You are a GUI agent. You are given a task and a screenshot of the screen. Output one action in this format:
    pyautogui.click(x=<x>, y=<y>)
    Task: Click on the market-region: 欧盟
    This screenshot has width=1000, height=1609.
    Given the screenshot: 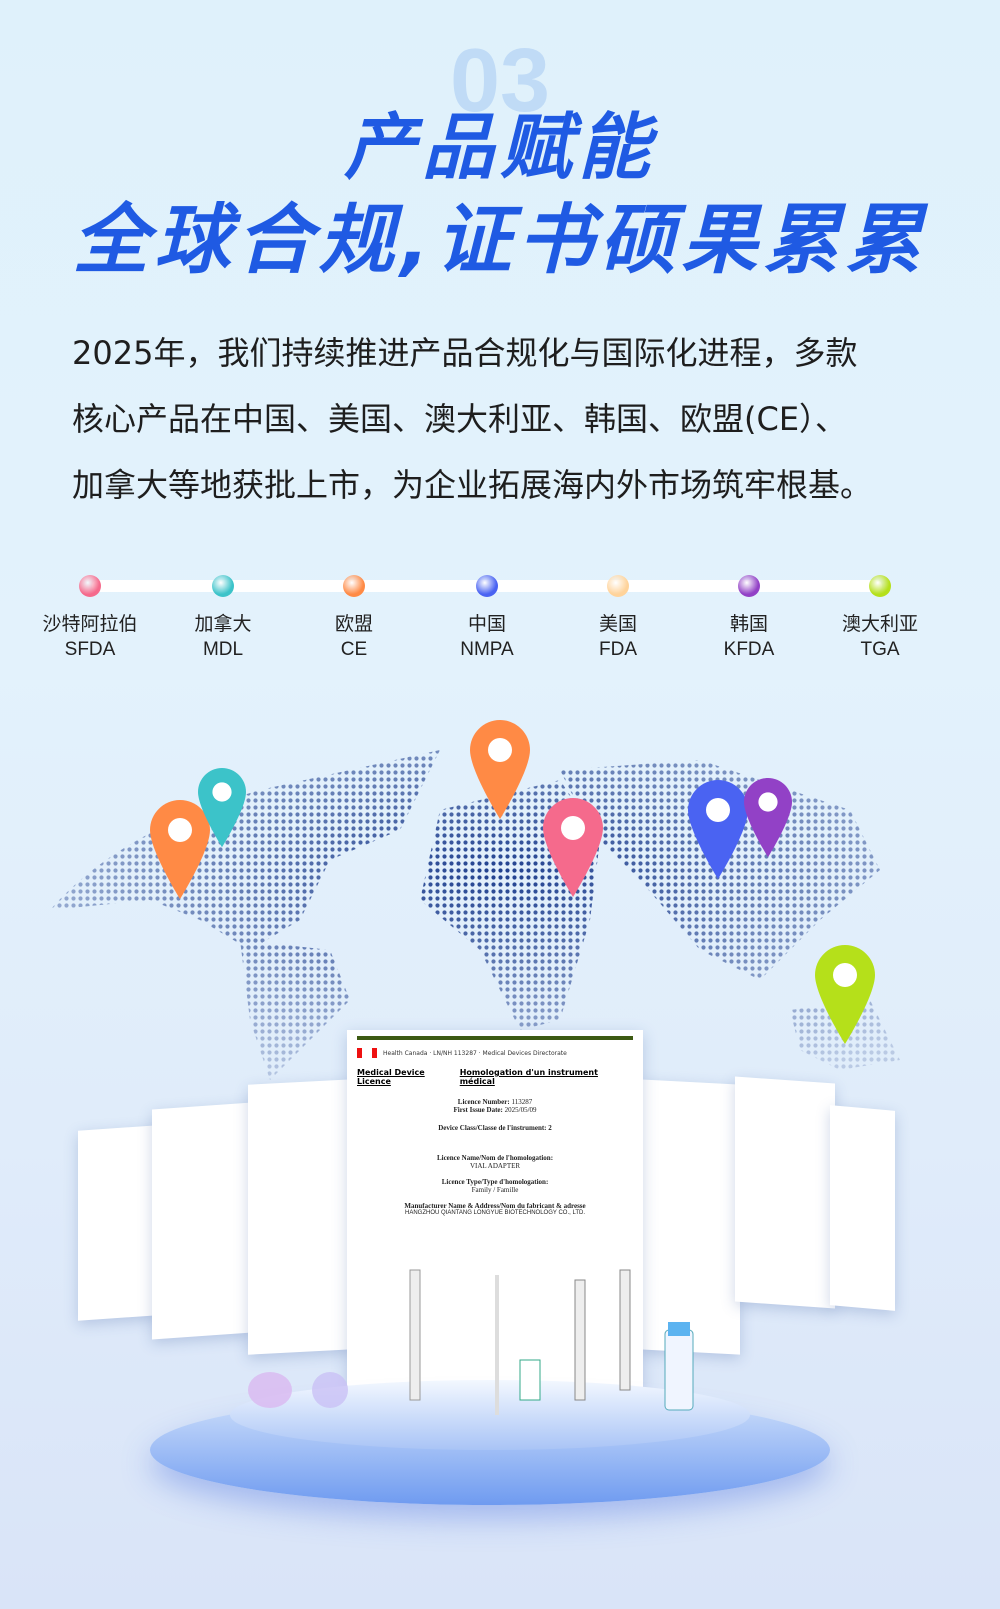 What is the action you would take?
    pyautogui.click(x=353, y=624)
    